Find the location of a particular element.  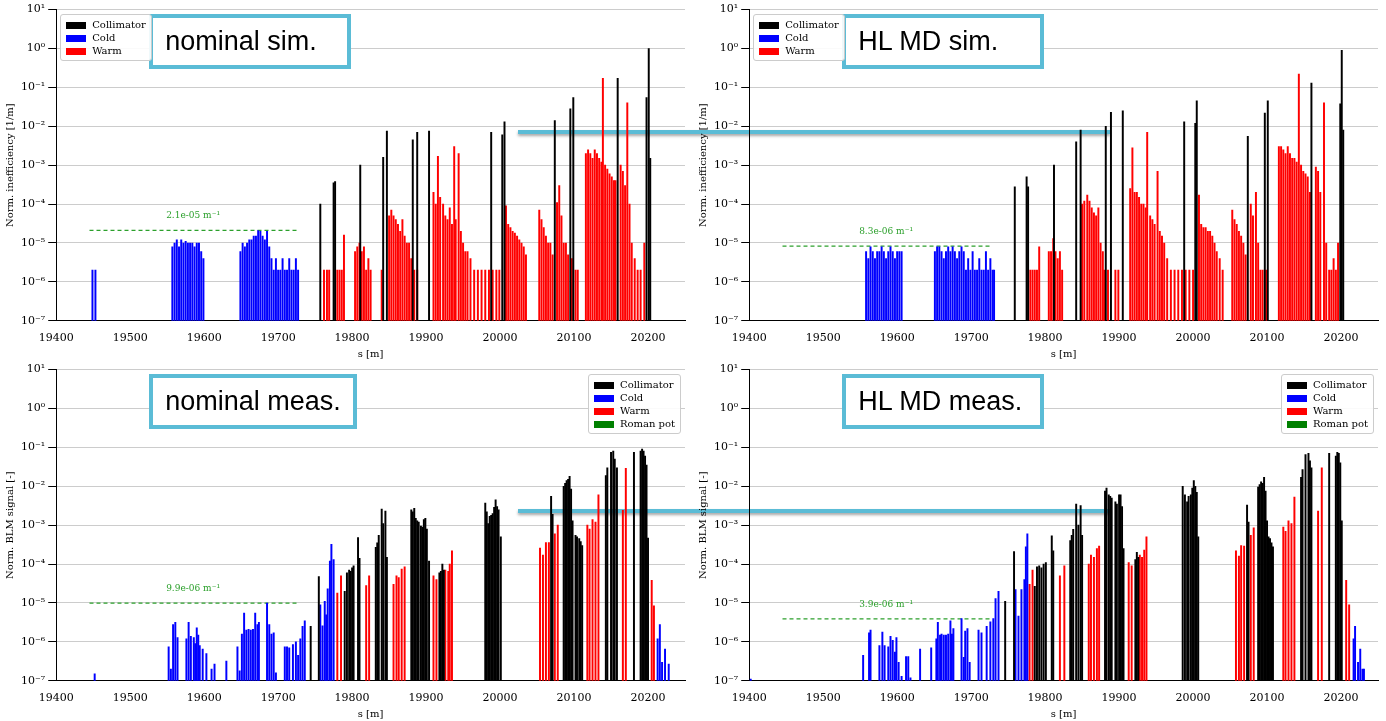

annotation: 9.9e-06 m⁻¹ is located at coordinates (193, 588).